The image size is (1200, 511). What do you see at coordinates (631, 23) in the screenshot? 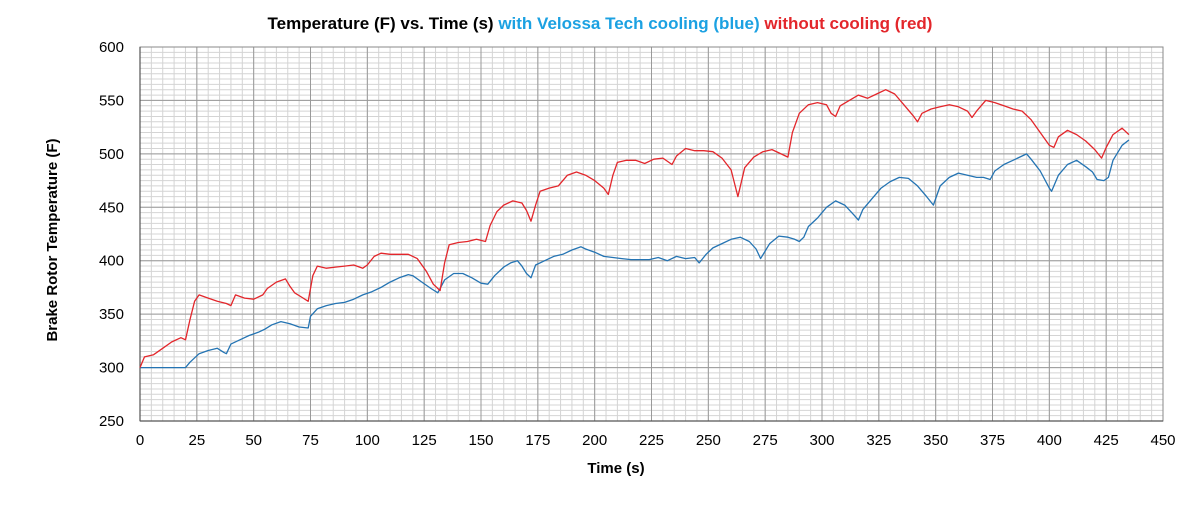
I see `title-part-cooling: with Velossa Tech cooling (blue)` at bounding box center [631, 23].